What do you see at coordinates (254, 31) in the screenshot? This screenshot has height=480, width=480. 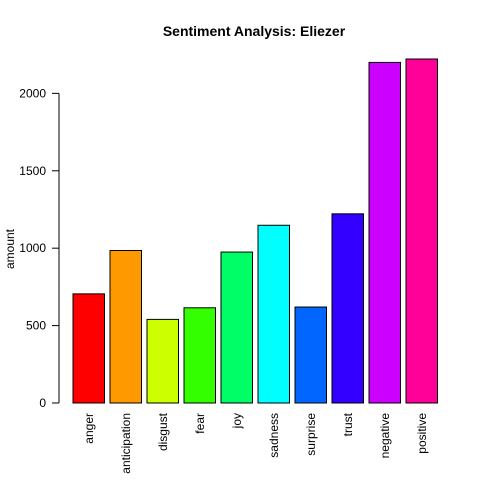 I see `chart-title: Sentiment Analysis: Eliezer` at bounding box center [254, 31].